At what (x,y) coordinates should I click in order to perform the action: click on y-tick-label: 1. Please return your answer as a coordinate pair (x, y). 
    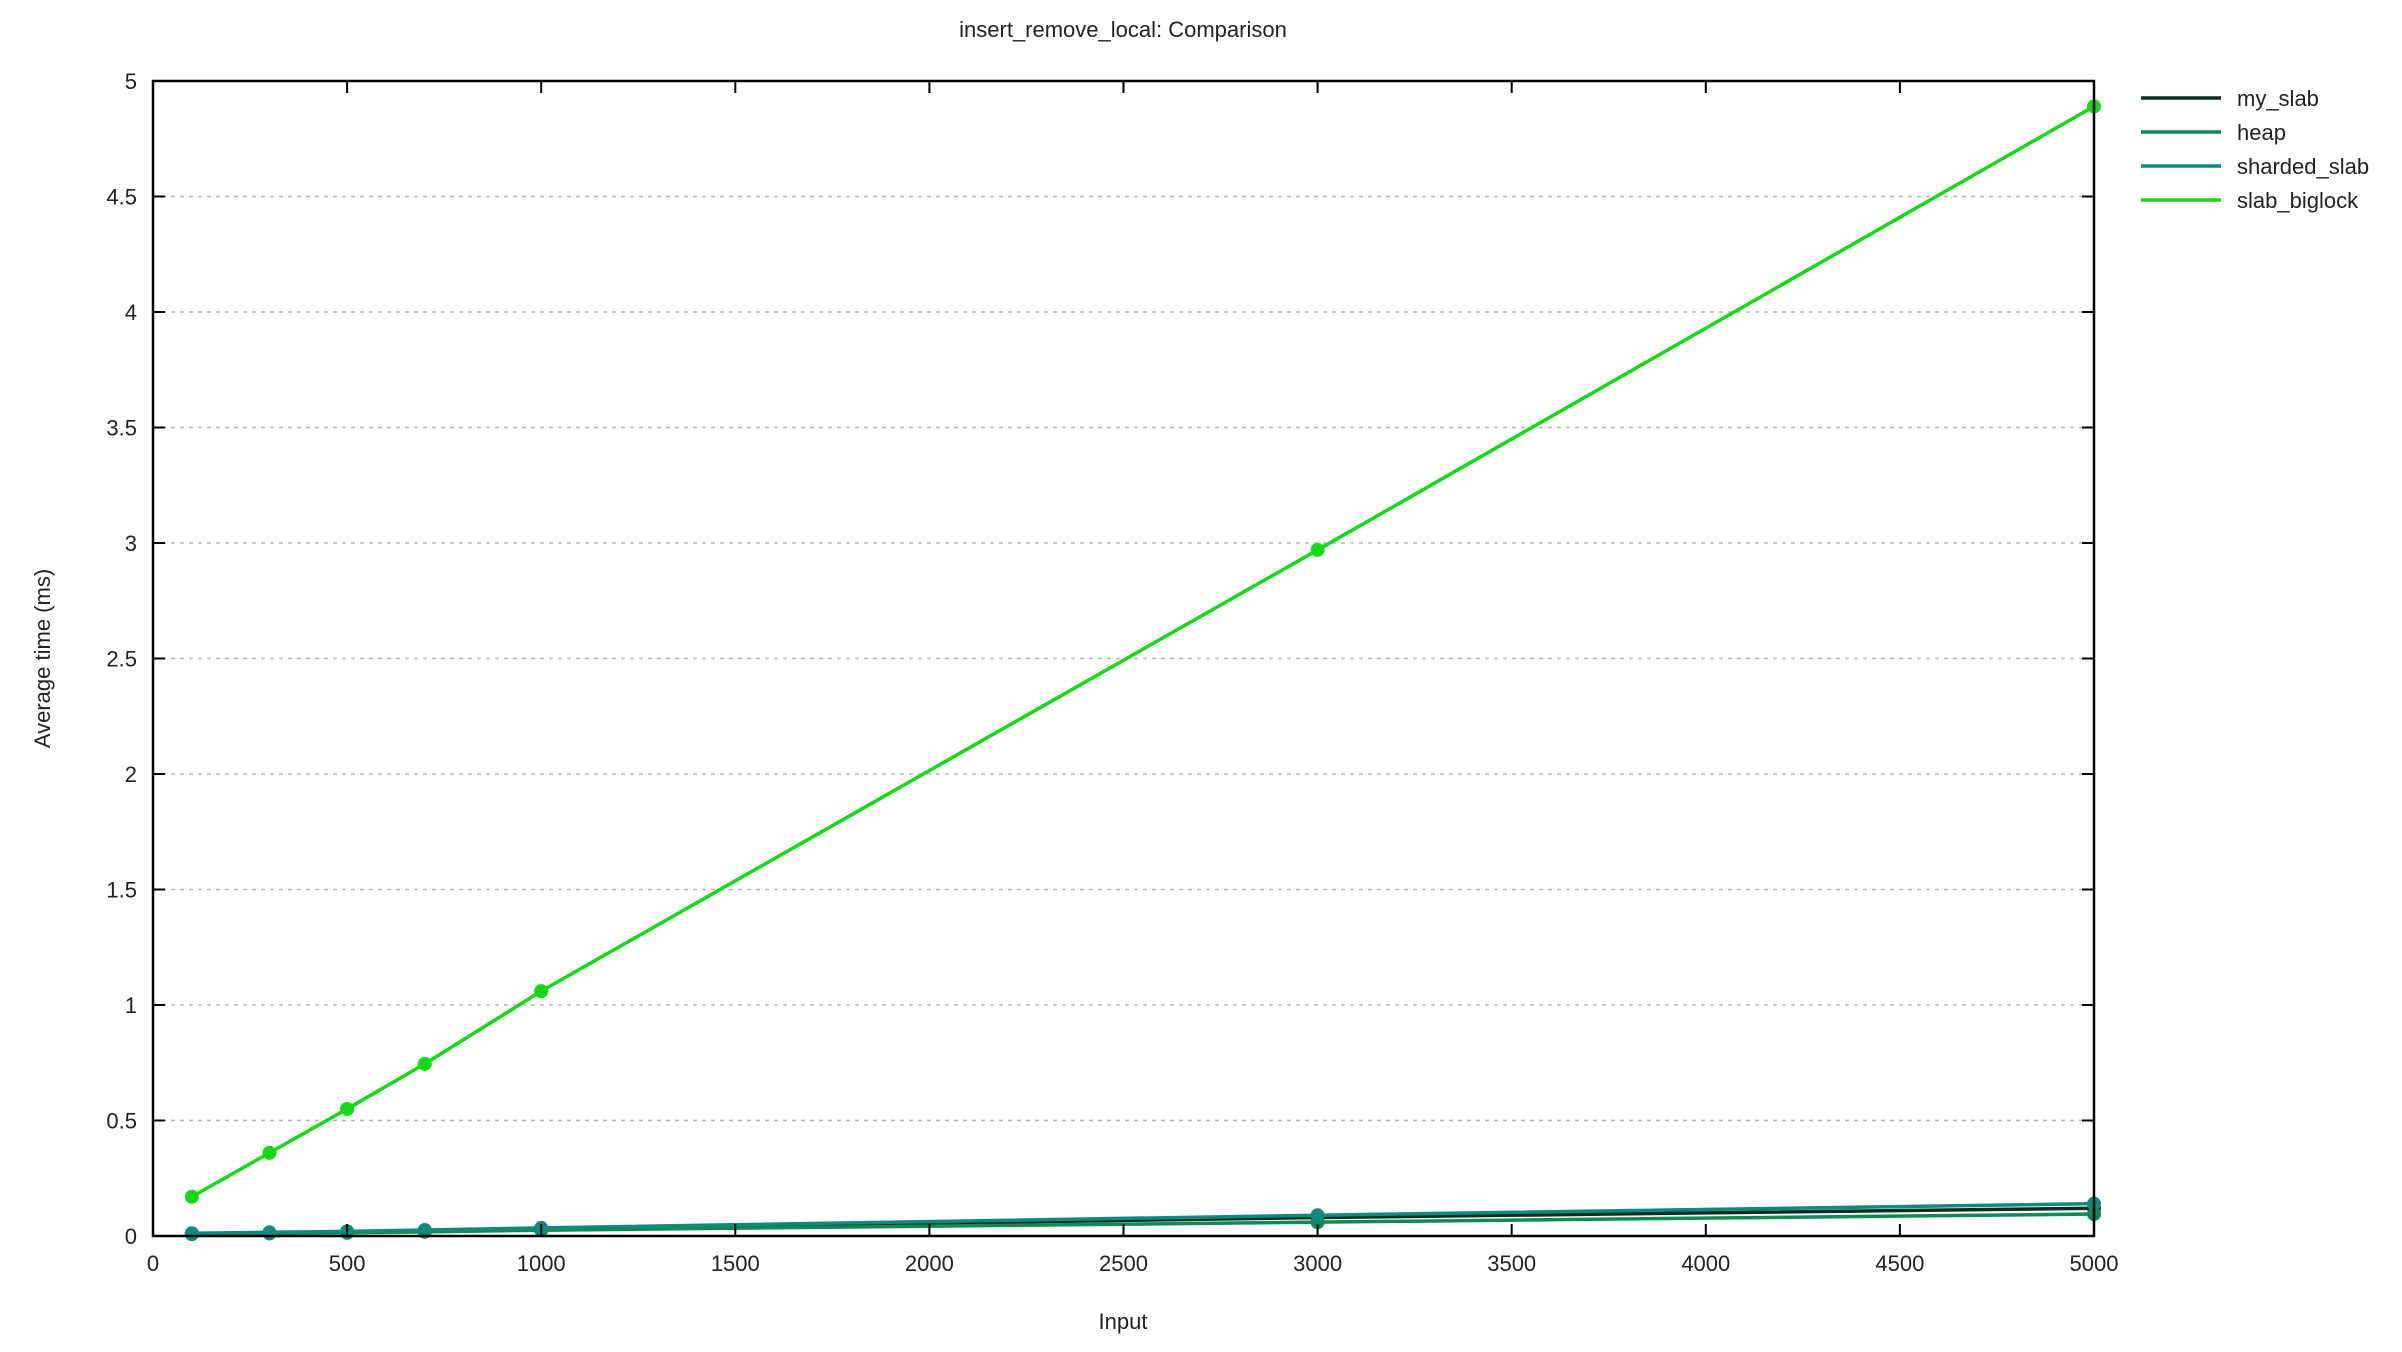
    Looking at the image, I should click on (131, 1005).